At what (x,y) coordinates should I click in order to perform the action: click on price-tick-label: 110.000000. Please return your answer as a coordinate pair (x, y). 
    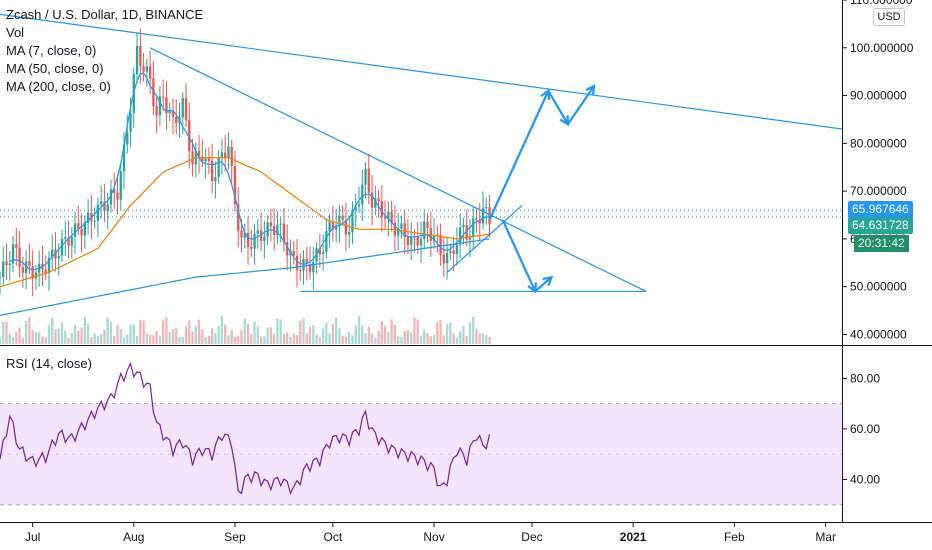
    Looking at the image, I should click on (881, 3).